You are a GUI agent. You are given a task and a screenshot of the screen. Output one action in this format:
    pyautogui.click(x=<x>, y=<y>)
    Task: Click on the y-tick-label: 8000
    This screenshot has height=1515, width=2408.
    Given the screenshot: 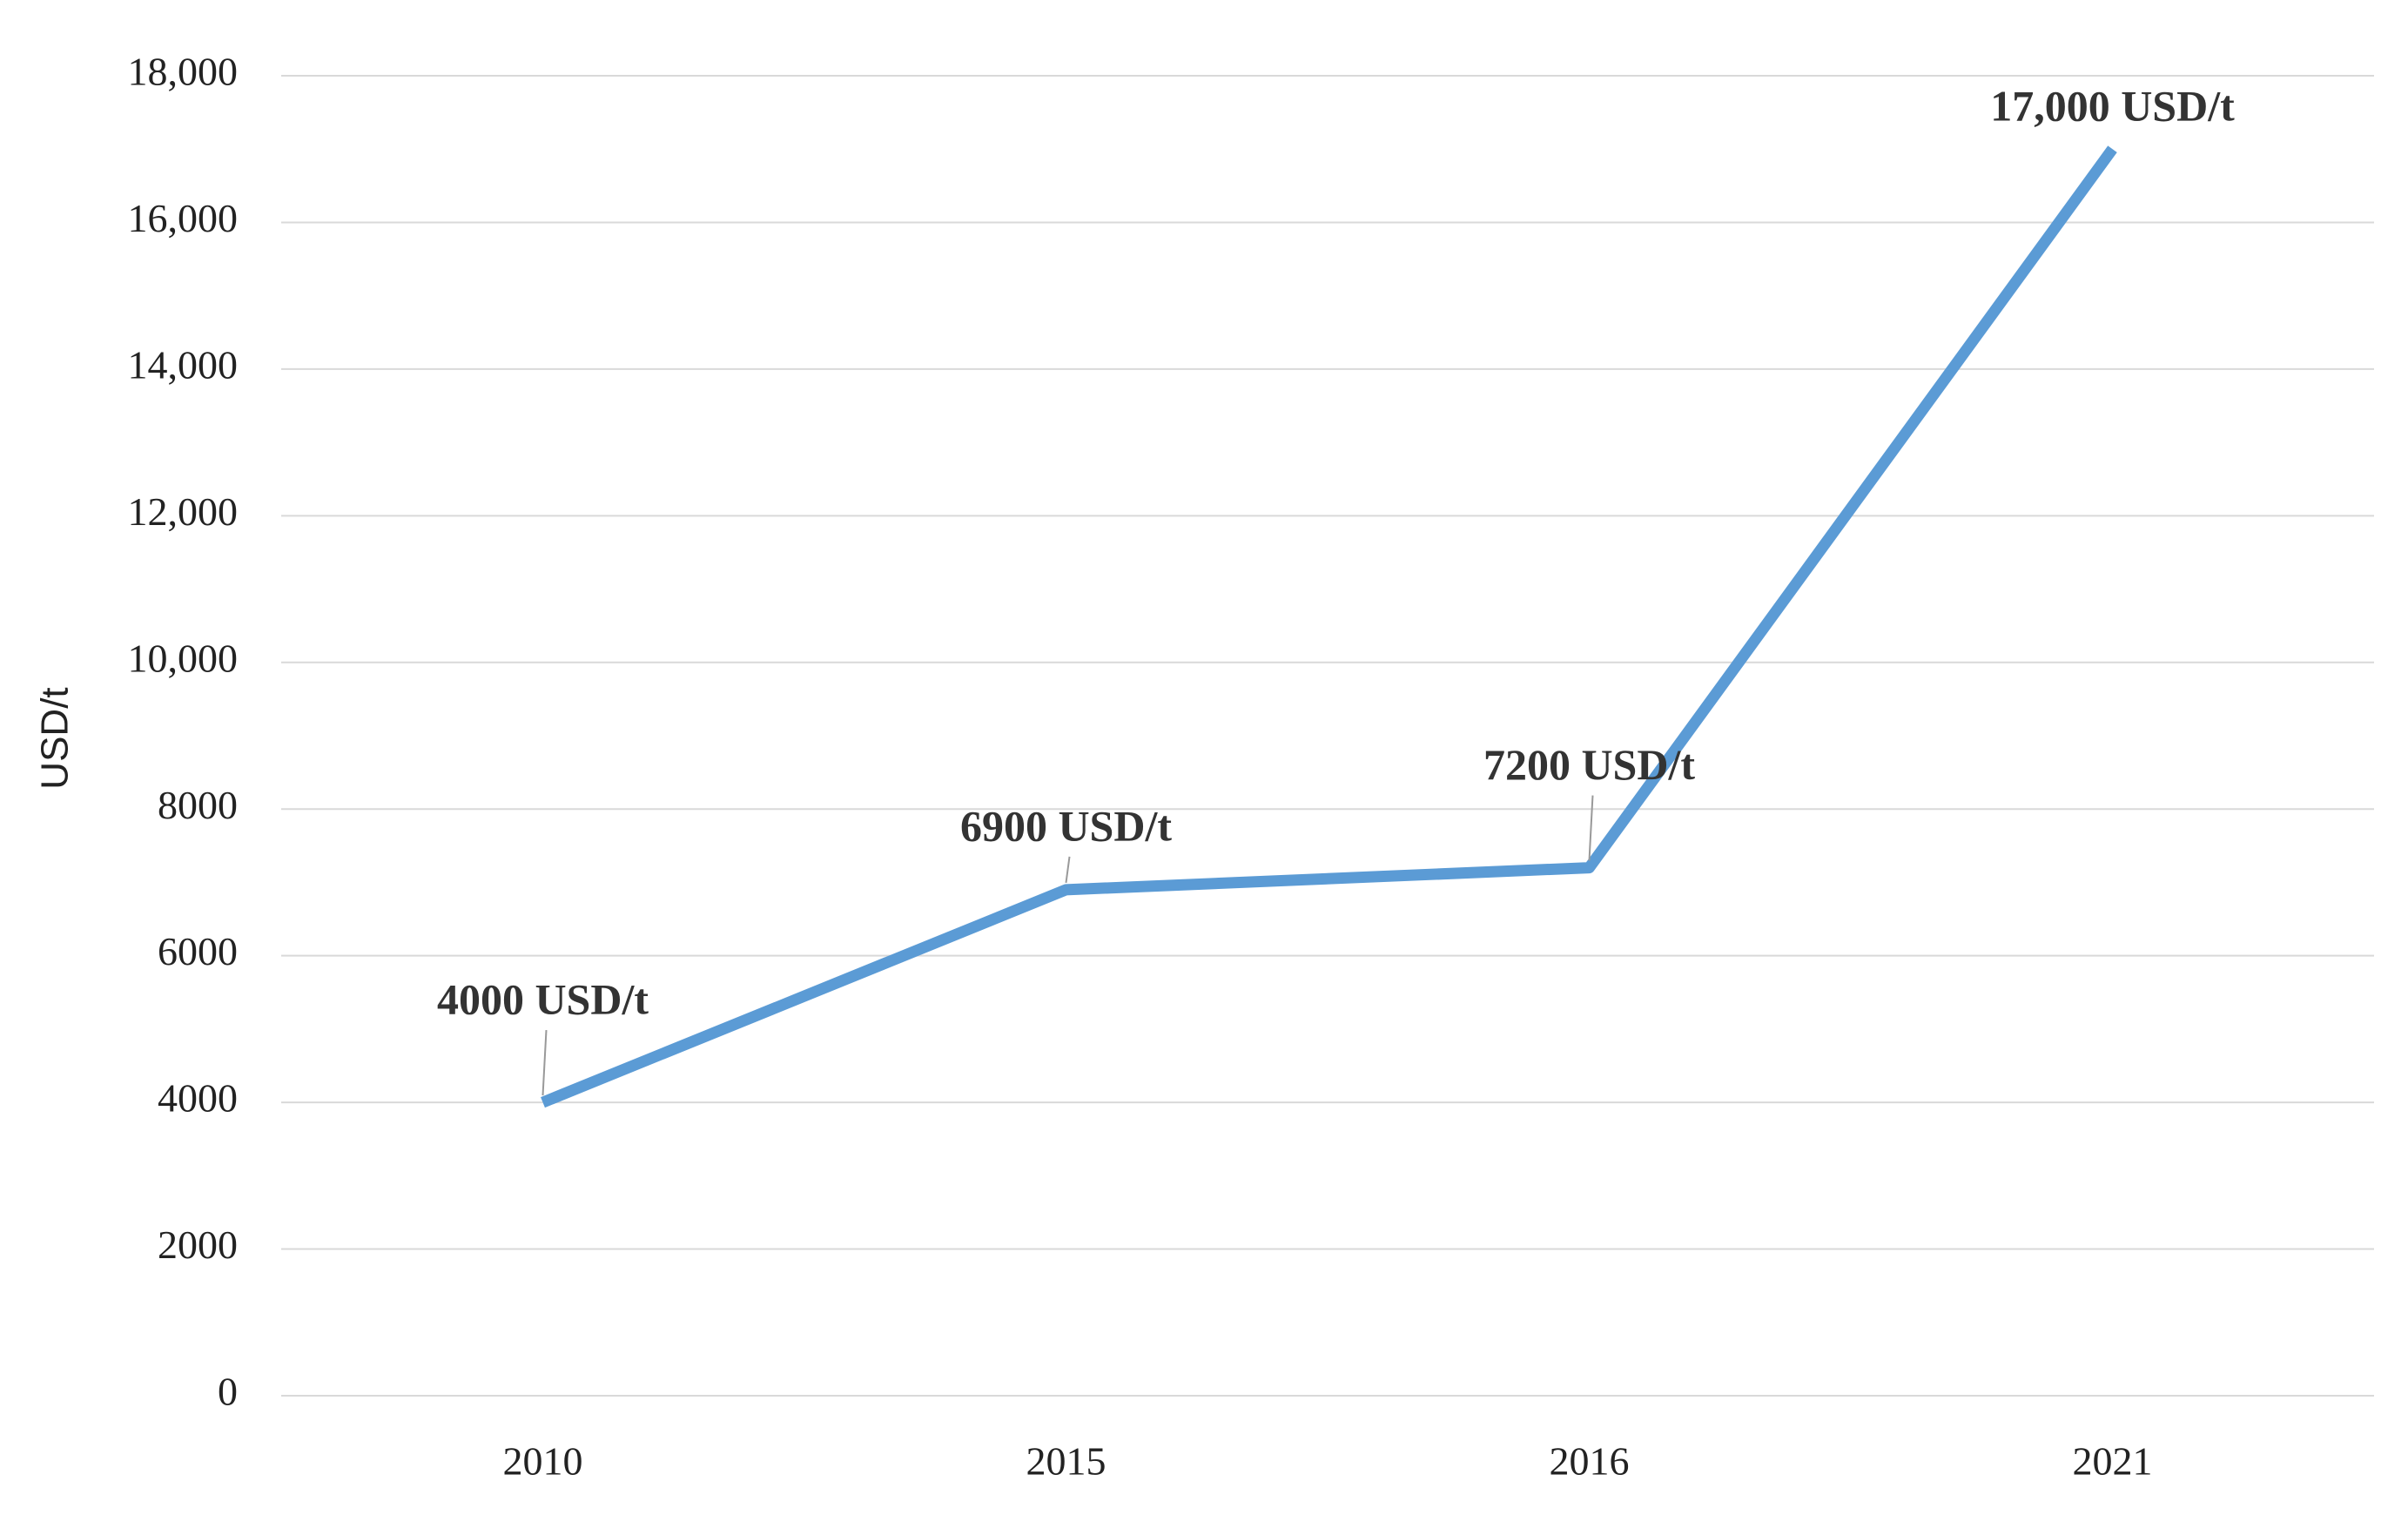 What is the action you would take?
    pyautogui.click(x=198, y=805)
    